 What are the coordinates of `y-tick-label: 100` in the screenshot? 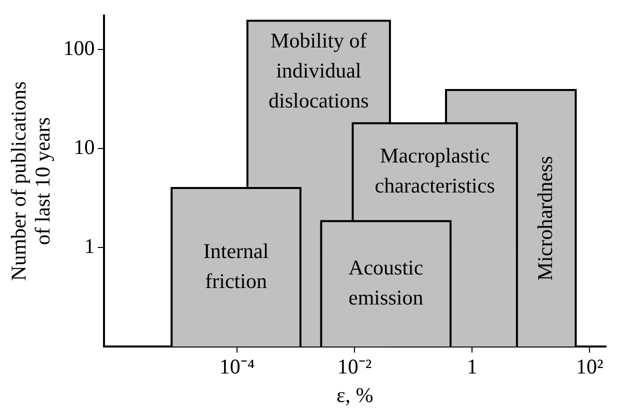 It's located at (79, 48).